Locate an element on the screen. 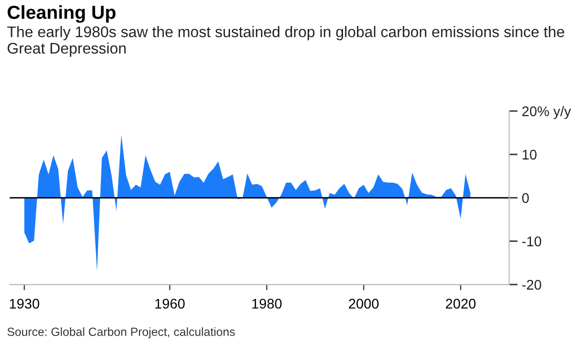 The width and height of the screenshot is (574, 347). y-tick-label: -10 is located at coordinates (532, 241).